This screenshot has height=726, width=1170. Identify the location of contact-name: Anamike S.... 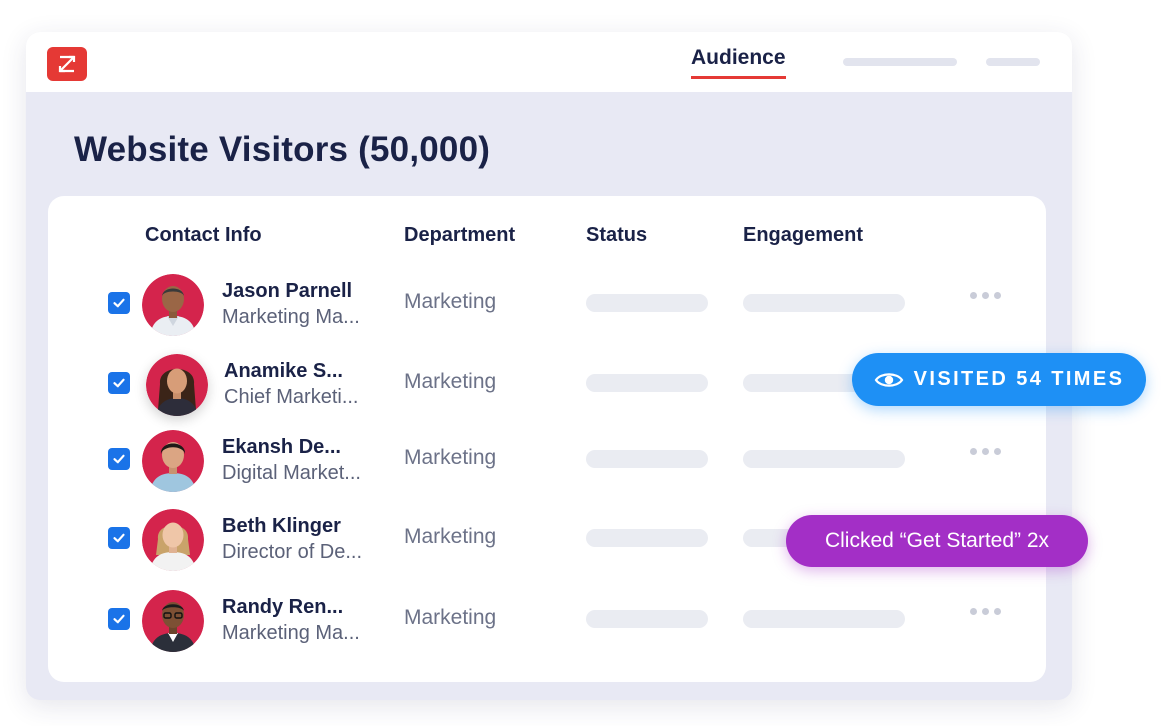
(283, 371).